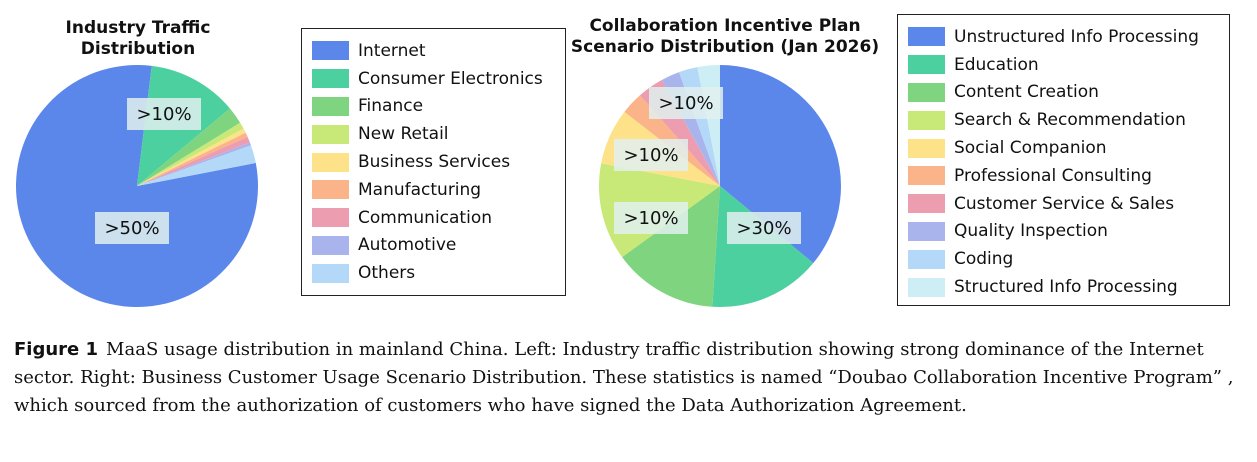  I want to click on legend-label: Education, so click(996, 64).